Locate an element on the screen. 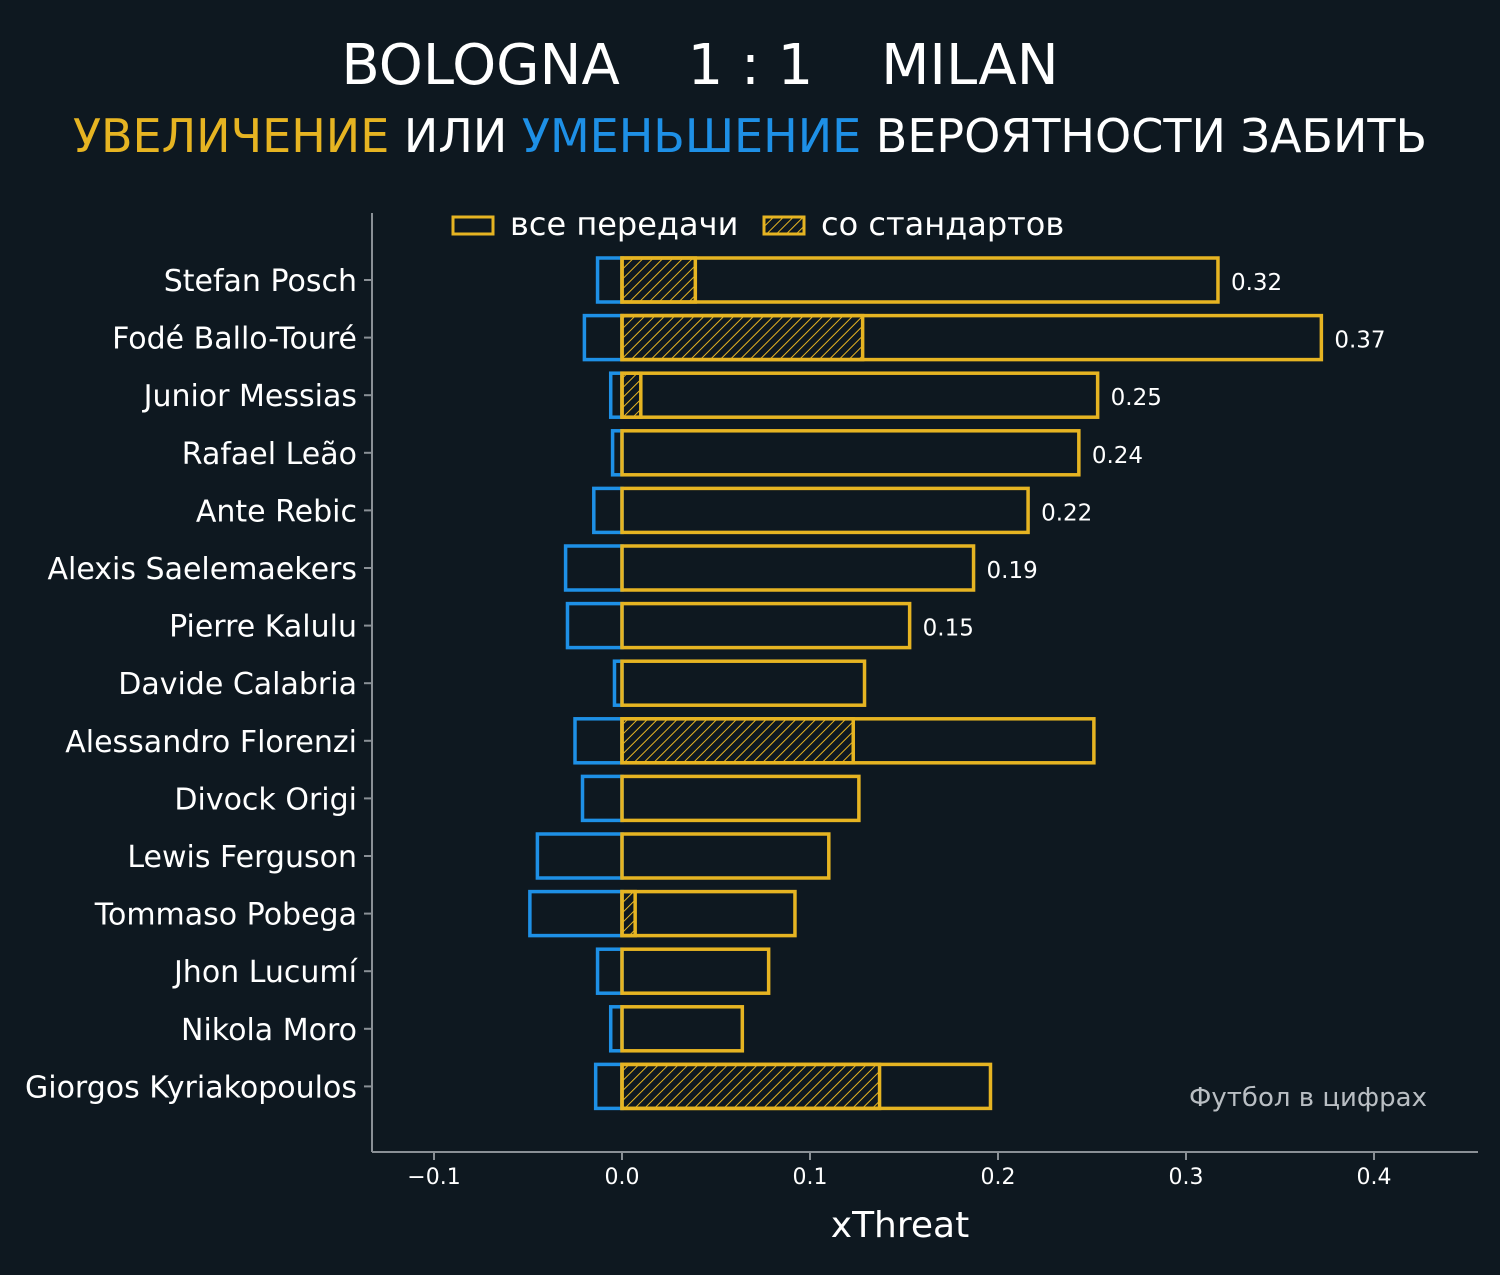  player-label: Pierre Kalulu is located at coordinates (263, 627).